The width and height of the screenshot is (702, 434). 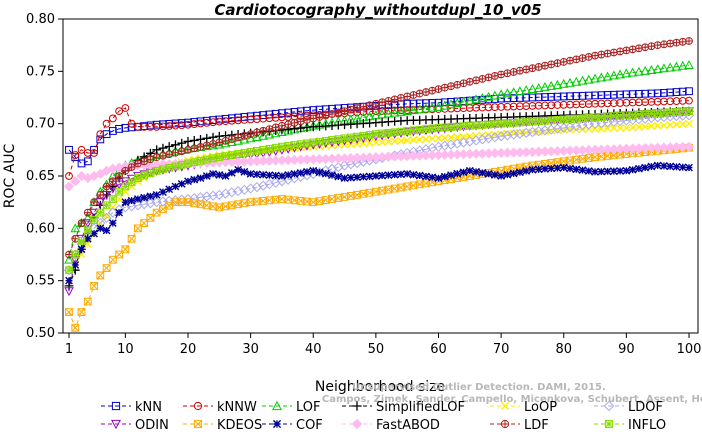 What do you see at coordinates (277, 405) in the screenshot?
I see `legend-marker-lof` at bounding box center [277, 405].